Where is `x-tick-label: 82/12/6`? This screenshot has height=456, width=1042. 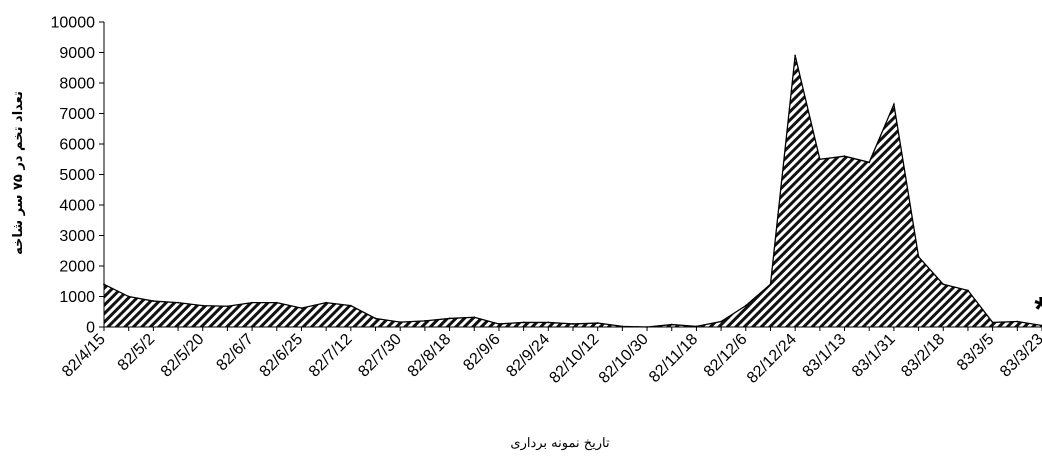
x-tick-label: 82/12/6 is located at coordinates (726, 356).